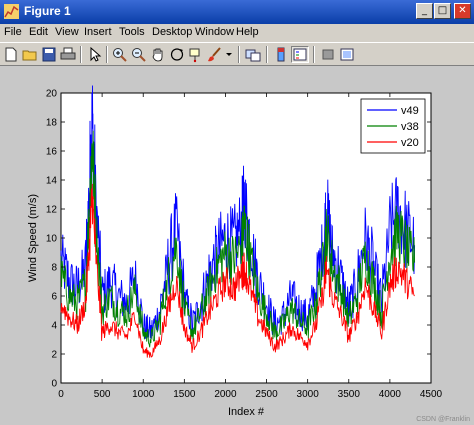  Describe the element at coordinates (246, 412) in the screenshot. I see `x-axis-label: Index #` at that location.